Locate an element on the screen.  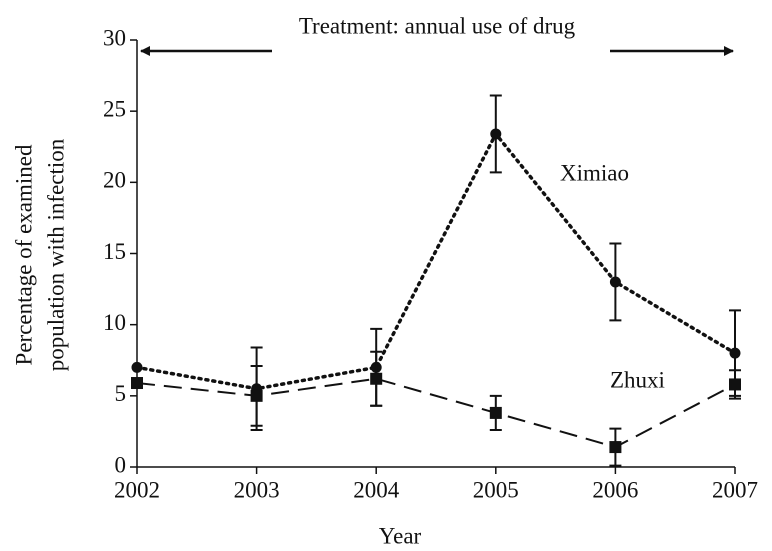
x-tick-label: 2007 is located at coordinates (735, 489).